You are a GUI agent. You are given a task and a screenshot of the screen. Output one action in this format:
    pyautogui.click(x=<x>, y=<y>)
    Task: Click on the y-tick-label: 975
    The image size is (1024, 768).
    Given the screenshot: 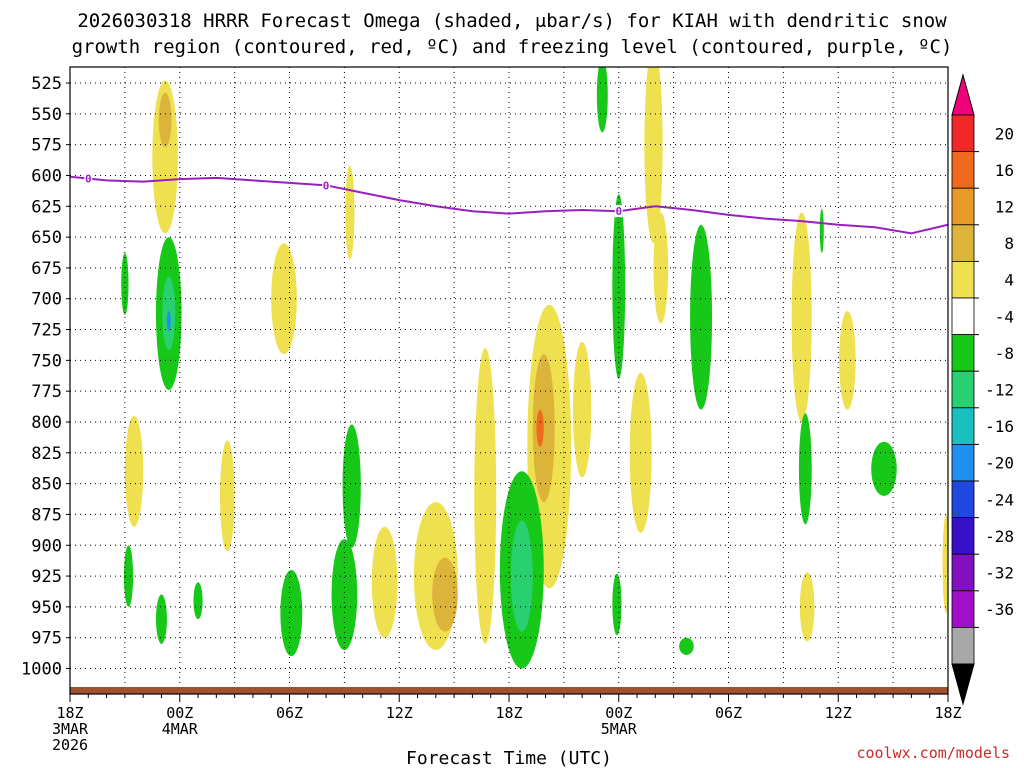 What is the action you would take?
    pyautogui.click(x=46, y=639)
    